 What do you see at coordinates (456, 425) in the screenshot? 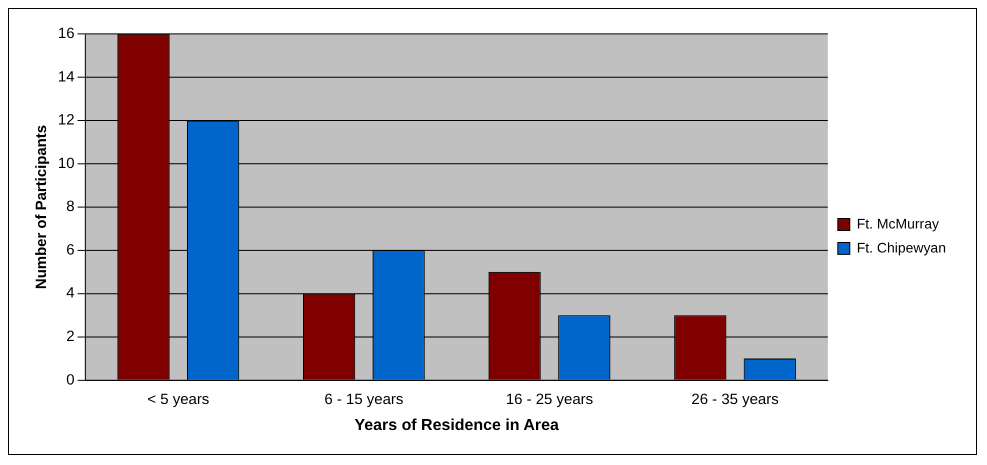
I see `x-axis-title: Years of Residence in Area` at bounding box center [456, 425].